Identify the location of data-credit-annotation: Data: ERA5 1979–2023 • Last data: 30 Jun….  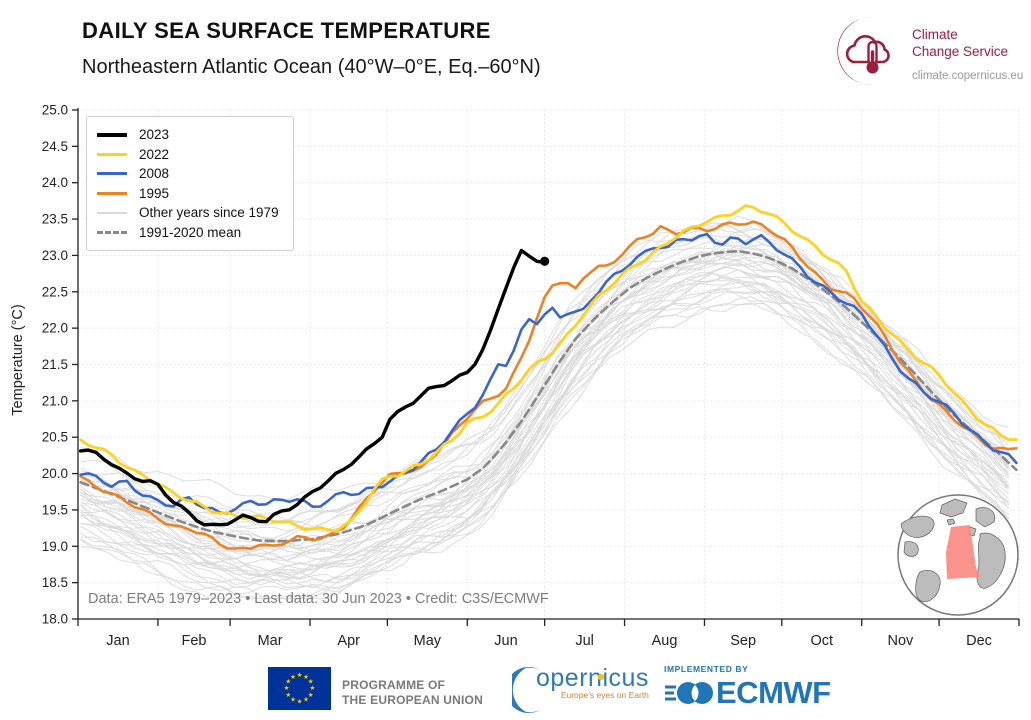
(318, 599).